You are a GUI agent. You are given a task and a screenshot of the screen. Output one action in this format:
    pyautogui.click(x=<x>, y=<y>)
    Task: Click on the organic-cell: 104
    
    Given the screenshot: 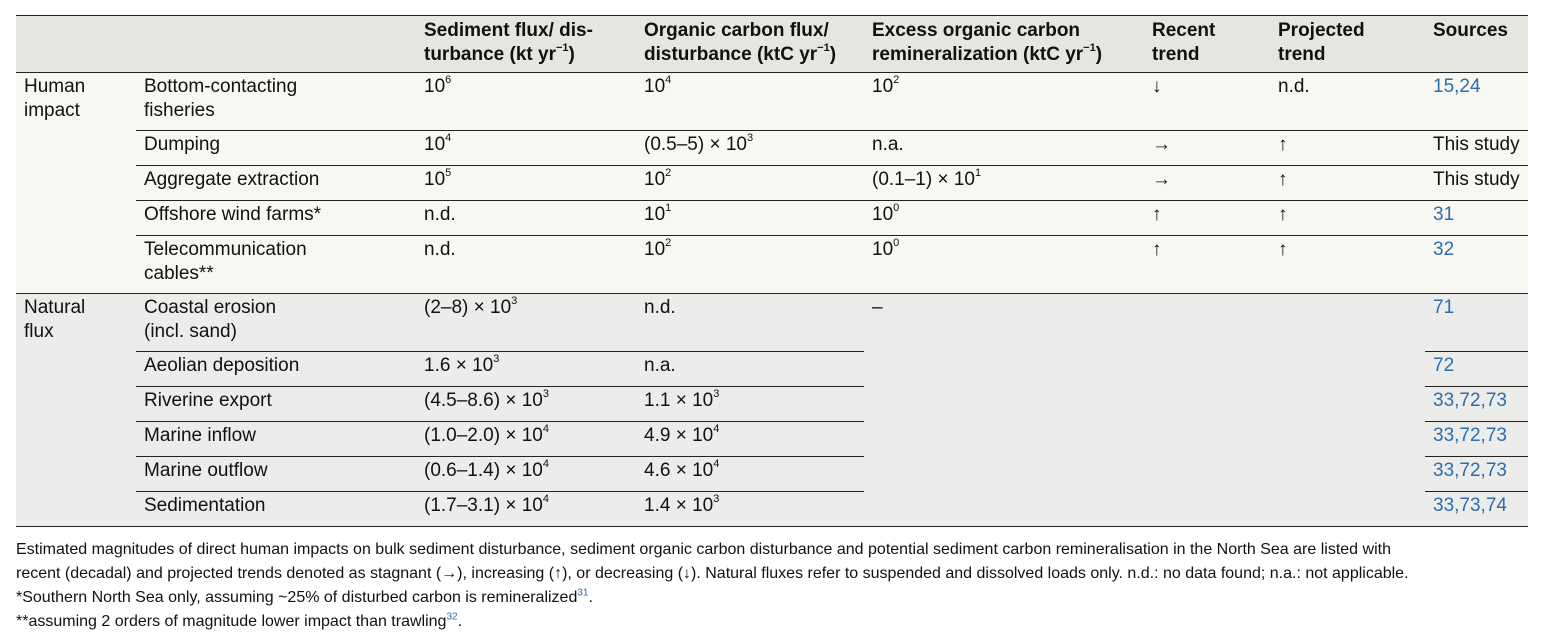 What is the action you would take?
    pyautogui.click(x=750, y=101)
    